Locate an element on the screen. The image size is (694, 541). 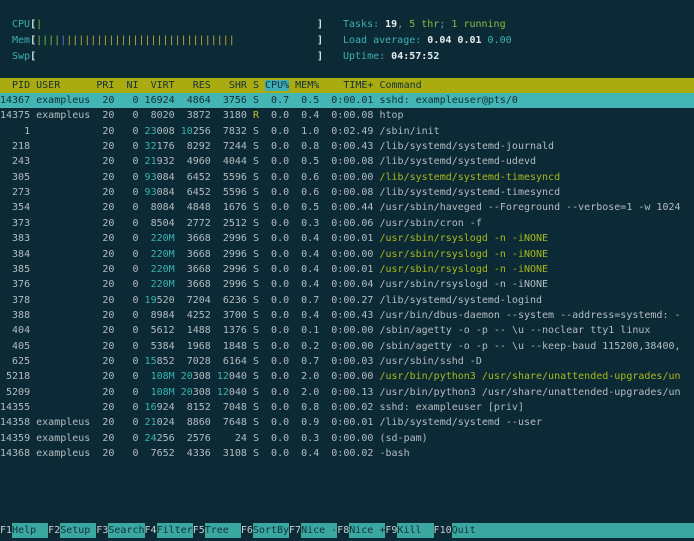
virt: 8504 is located at coordinates (159, 223).